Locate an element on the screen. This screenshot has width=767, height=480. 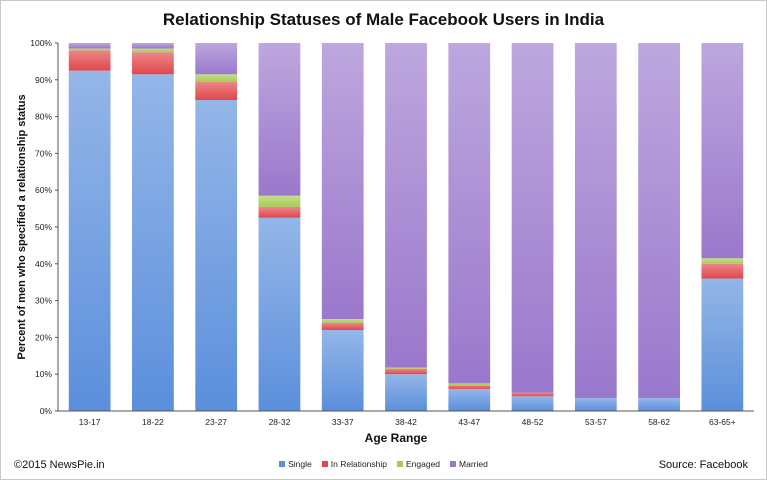
y-tick-label: 60% is located at coordinates (43, 190).